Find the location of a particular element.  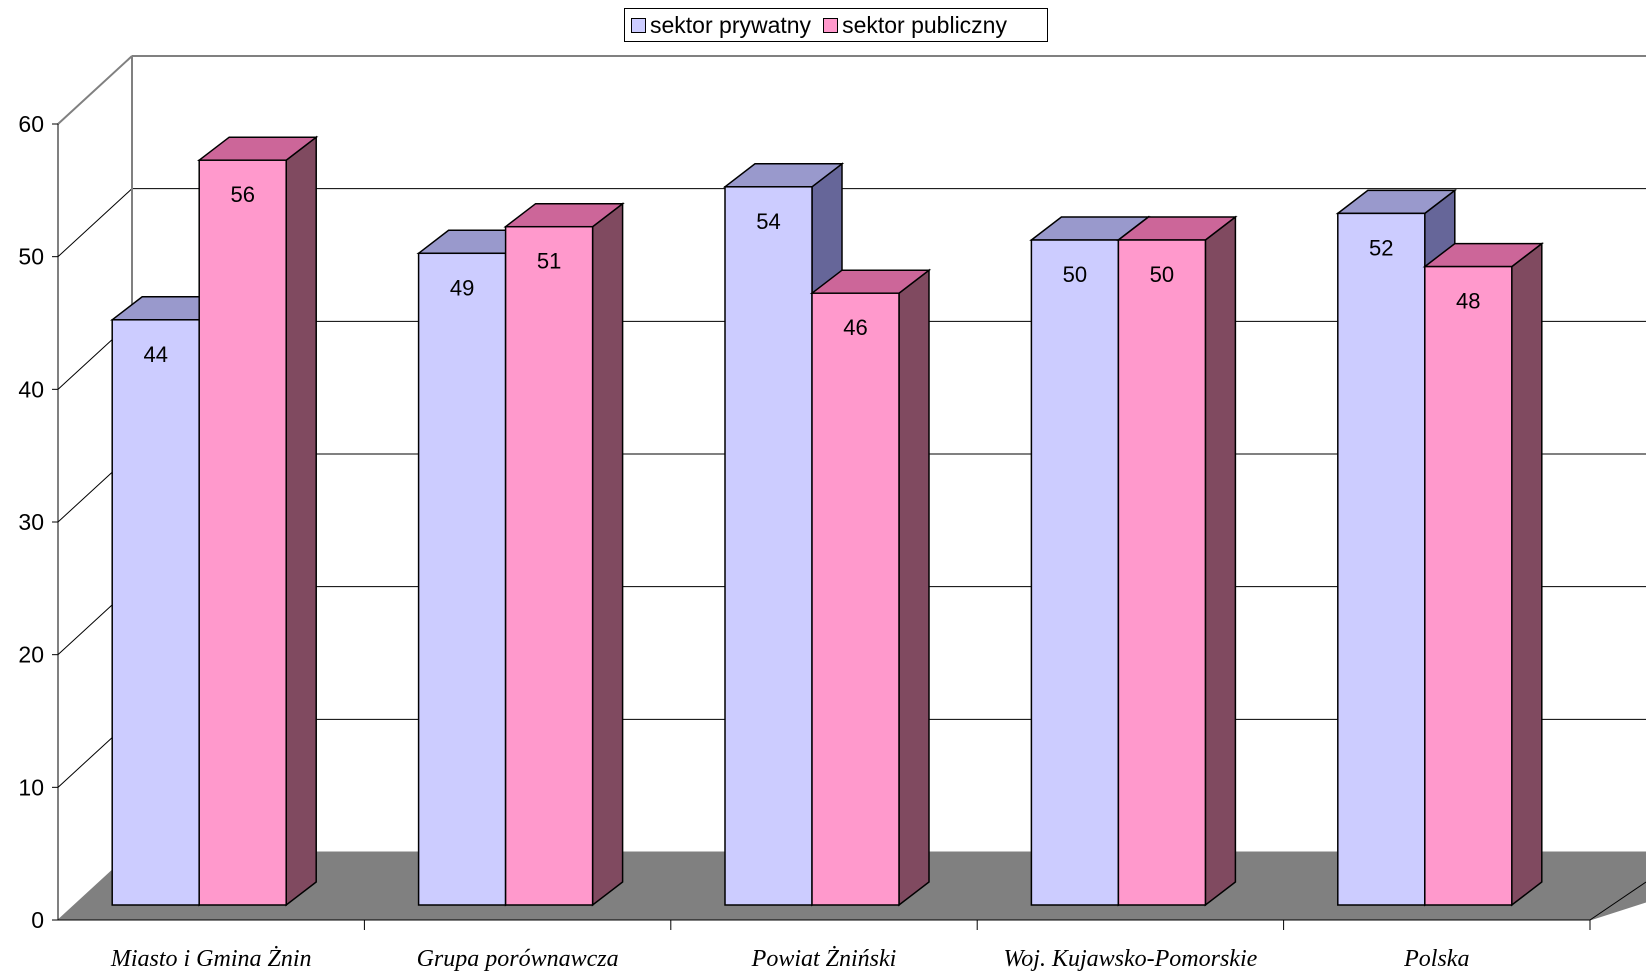

y-tick-label-30: 30 is located at coordinates (31, 522).